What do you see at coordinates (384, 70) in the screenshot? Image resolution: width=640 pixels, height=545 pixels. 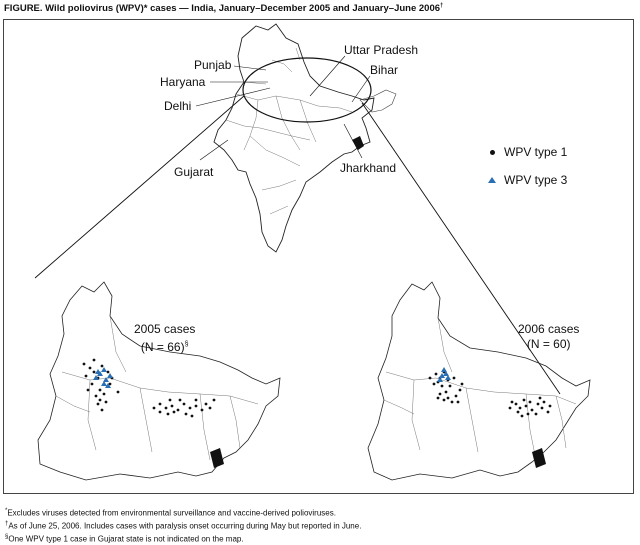 I see `label-bihar: Bihar` at bounding box center [384, 70].